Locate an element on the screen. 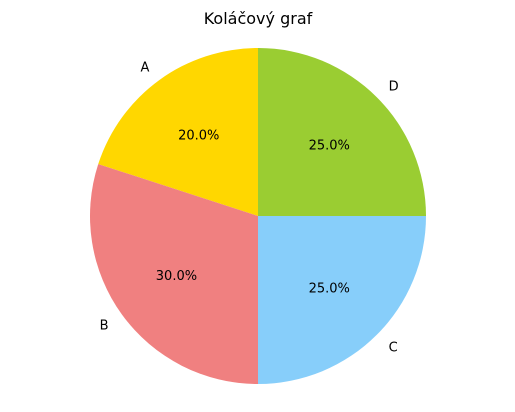  chart-title: Koláčový graf is located at coordinates (258, 18).